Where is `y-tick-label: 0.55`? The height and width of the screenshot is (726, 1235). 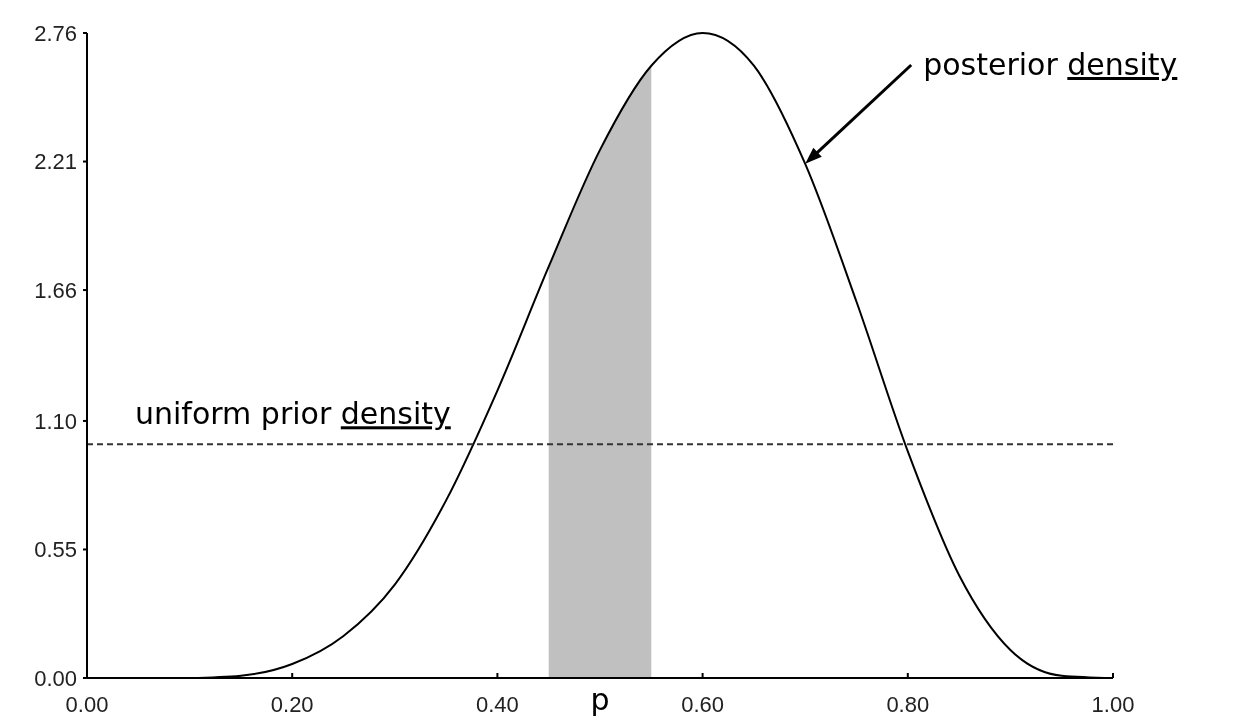
y-tick-label: 0.55 is located at coordinates (55, 550).